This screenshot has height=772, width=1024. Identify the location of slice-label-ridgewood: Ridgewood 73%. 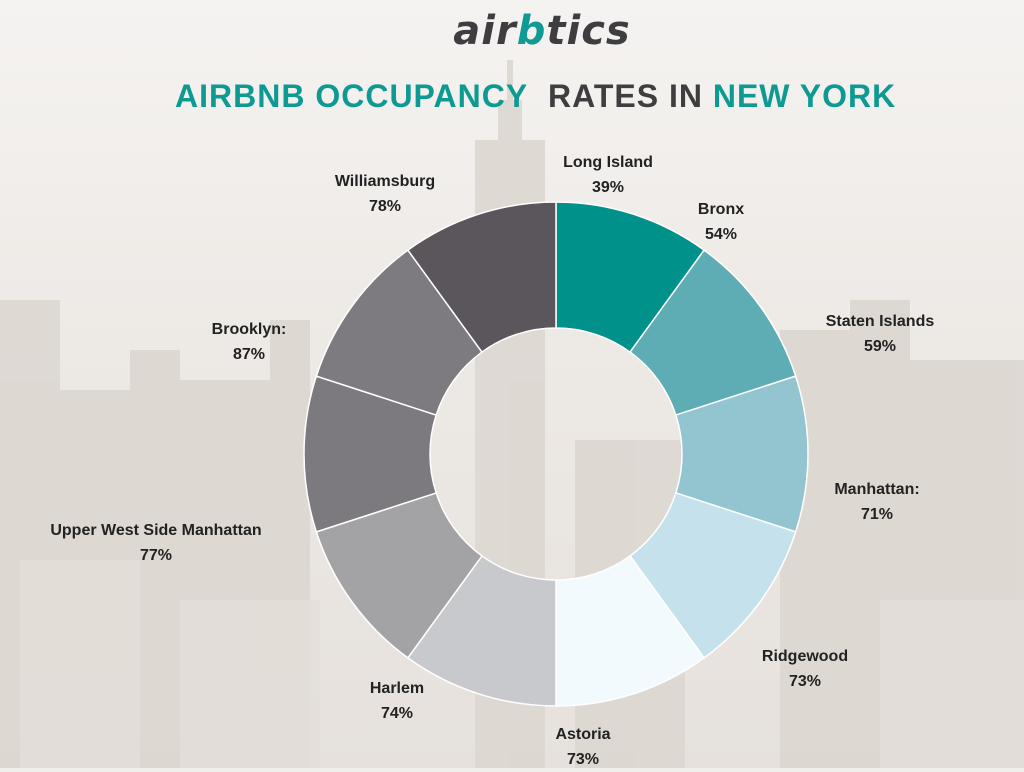
(805, 669).